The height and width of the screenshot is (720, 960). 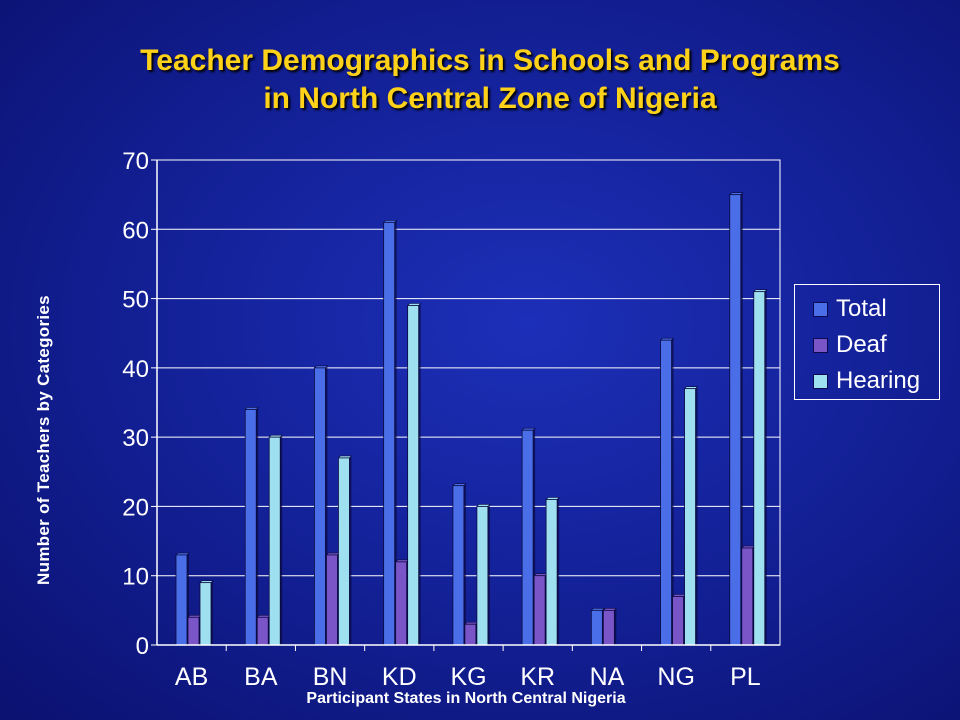 What do you see at coordinates (320, 506) in the screenshot?
I see `bar-total-bn` at bounding box center [320, 506].